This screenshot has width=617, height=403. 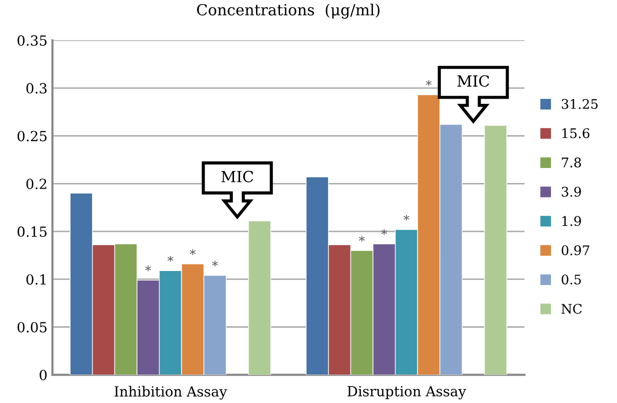 I want to click on legend-label: 1.9, so click(x=571, y=221).